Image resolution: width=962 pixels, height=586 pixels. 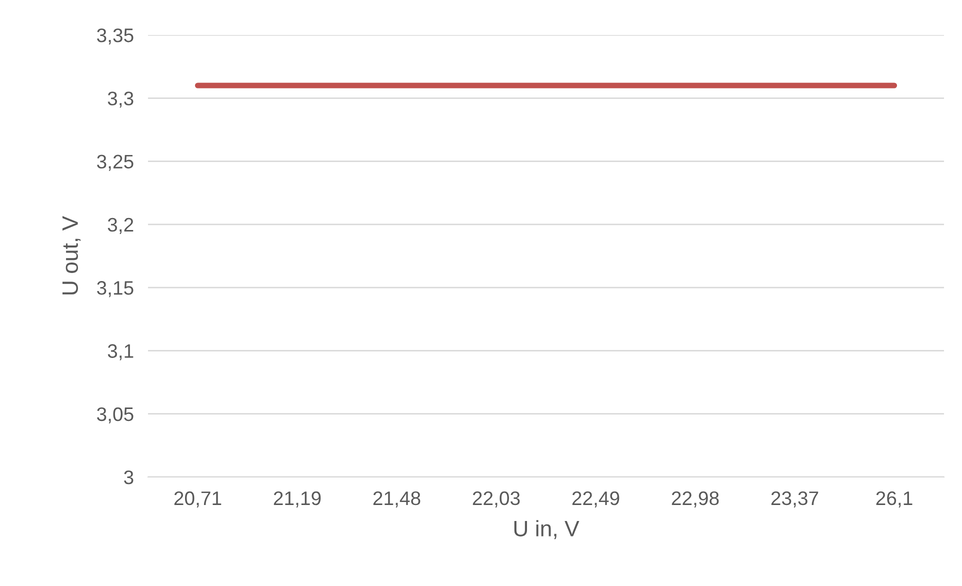 What do you see at coordinates (547, 530) in the screenshot?
I see `x-axis-title: U in, V` at bounding box center [547, 530].